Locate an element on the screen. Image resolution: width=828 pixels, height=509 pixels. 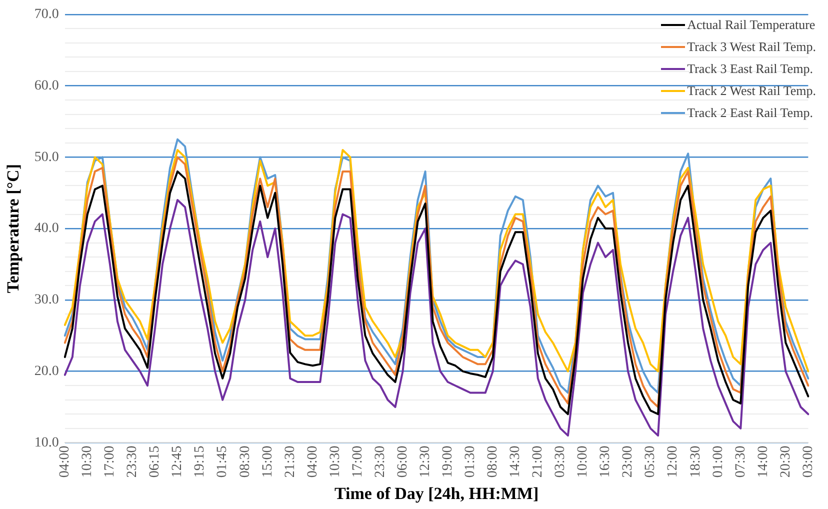
x-tick-label: 10:00 is located at coordinates (583, 462).